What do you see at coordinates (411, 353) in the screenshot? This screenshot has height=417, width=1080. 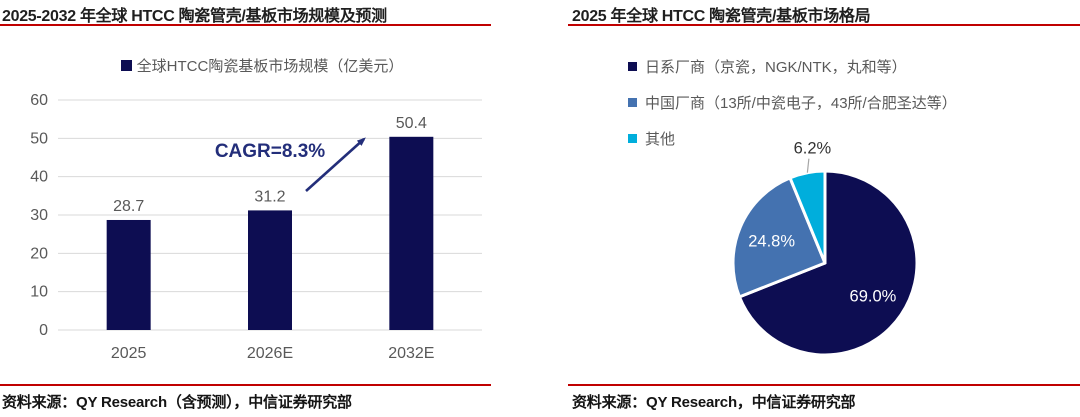 I see `x-axis-label: 2032E` at bounding box center [411, 353].